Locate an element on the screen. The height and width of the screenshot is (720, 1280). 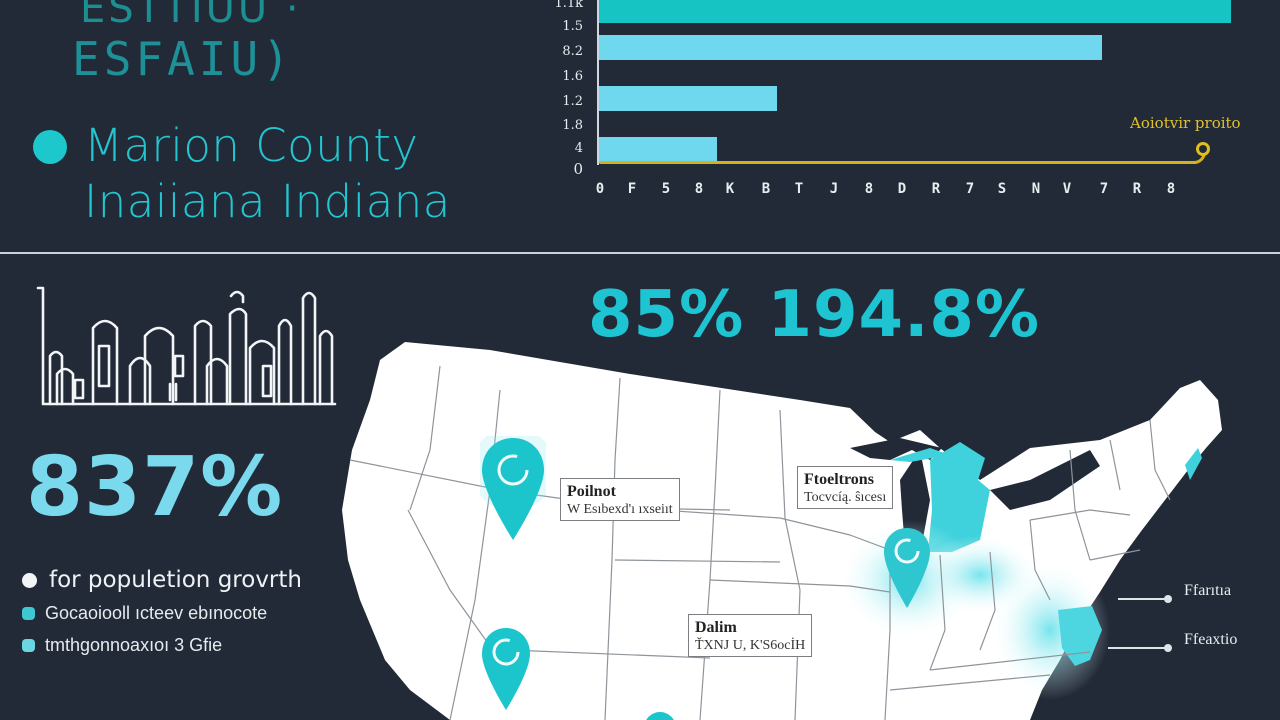
x-tick: J is located at coordinates (834, 189).